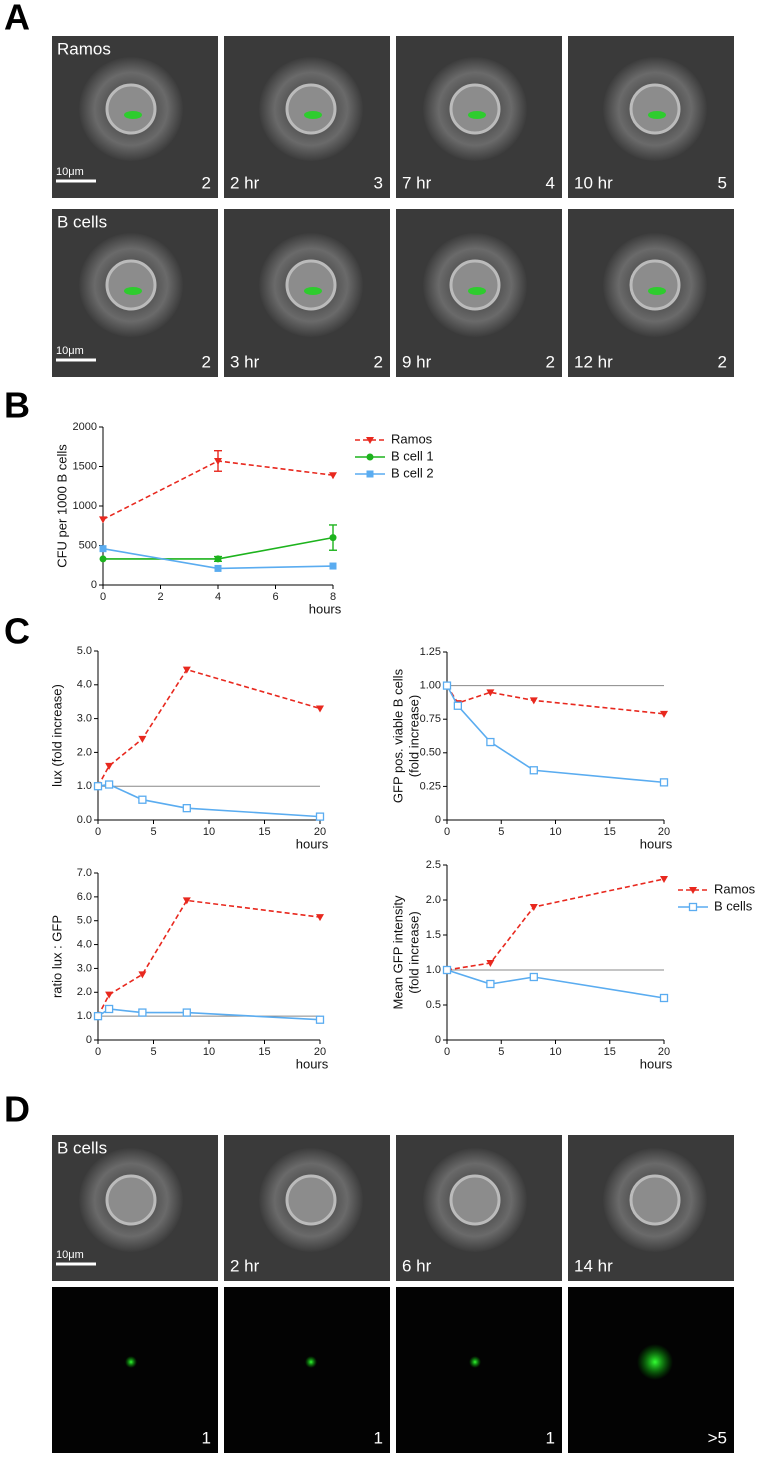 The height and width of the screenshot is (1458, 757). What do you see at coordinates (433, 1005) in the screenshot?
I see `y-tick-label: 0.5` at bounding box center [433, 1005].